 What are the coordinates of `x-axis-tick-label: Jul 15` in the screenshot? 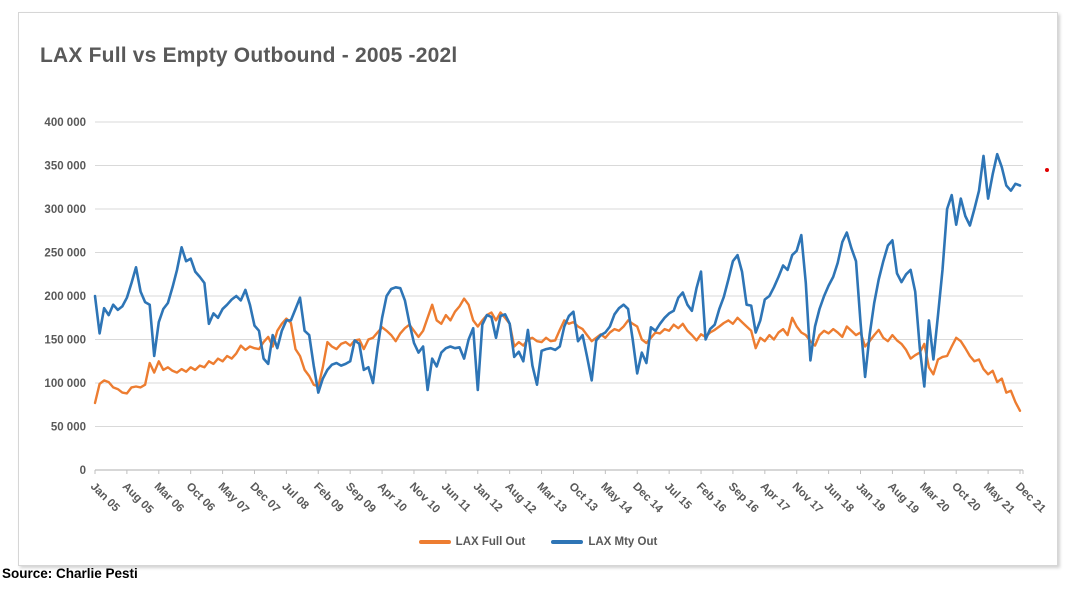 It's located at (678, 497).